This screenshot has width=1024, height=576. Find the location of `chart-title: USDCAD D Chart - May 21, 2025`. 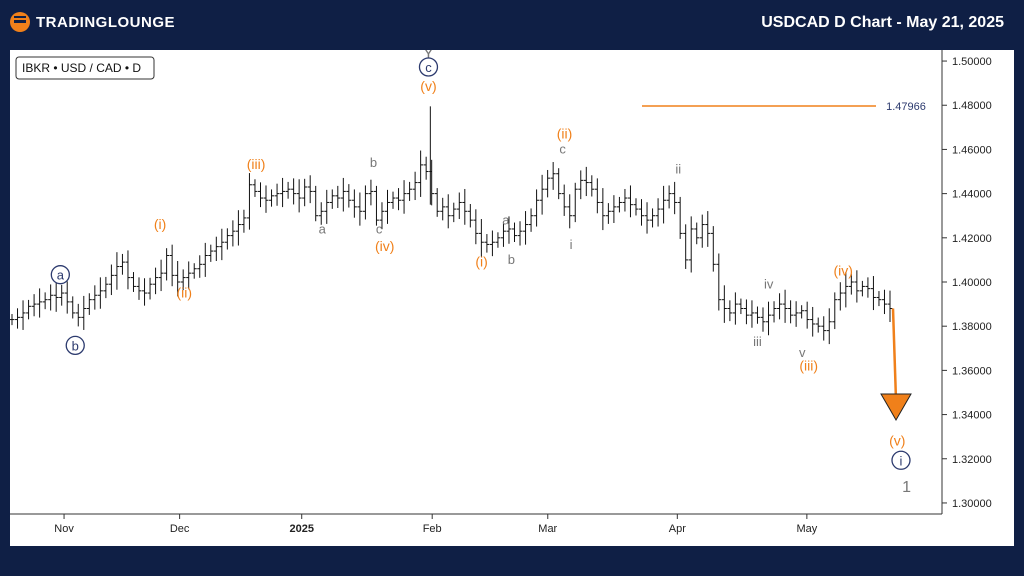

chart-title: USDCAD D Chart - May 21, 2025 is located at coordinates (882, 22).